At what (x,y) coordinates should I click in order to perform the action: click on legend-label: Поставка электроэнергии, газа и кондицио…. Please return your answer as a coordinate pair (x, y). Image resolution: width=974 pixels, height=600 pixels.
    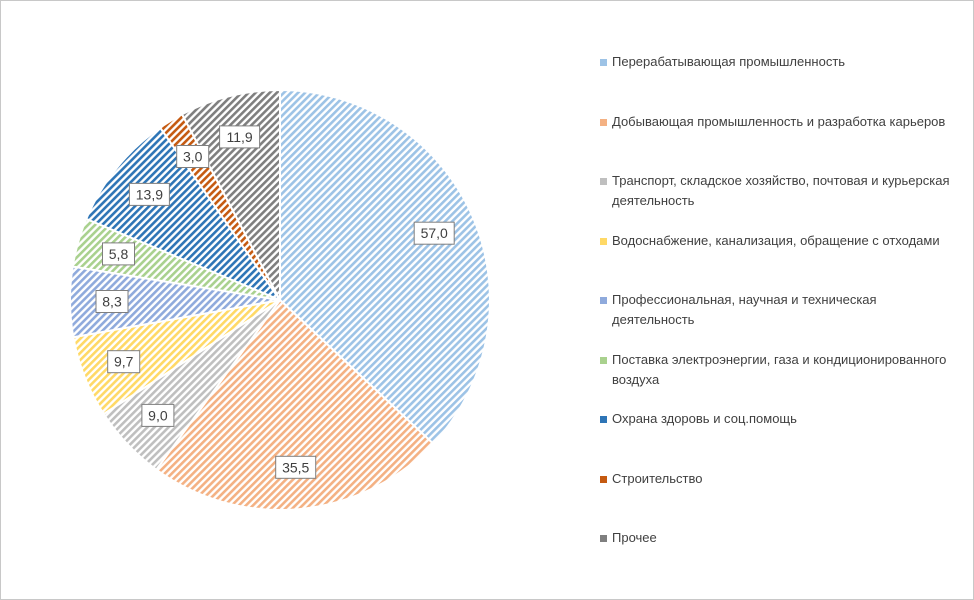
    Looking at the image, I should click on (779, 369).